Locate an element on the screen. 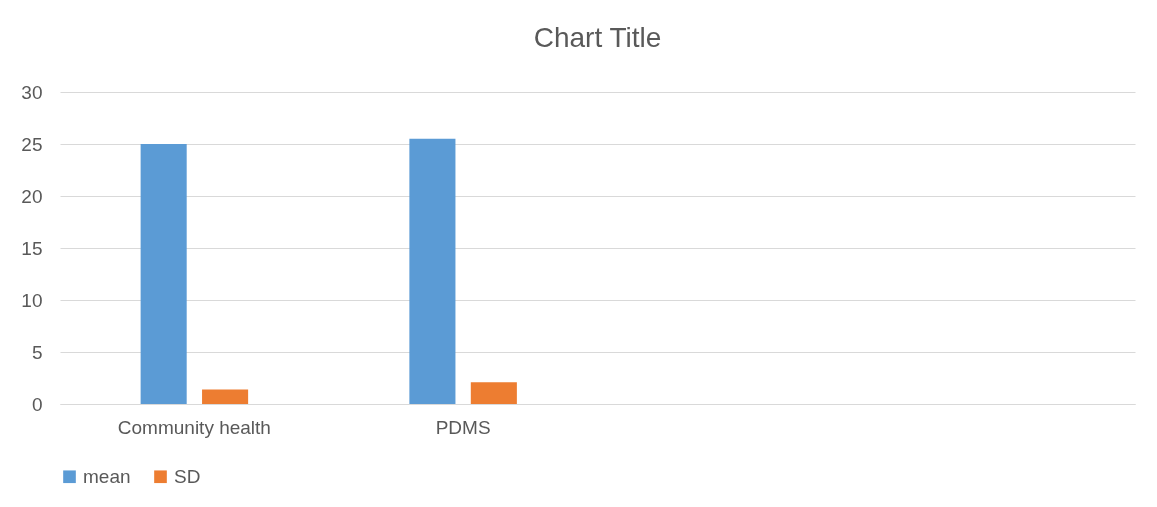  legend-label: SD is located at coordinates (187, 476).